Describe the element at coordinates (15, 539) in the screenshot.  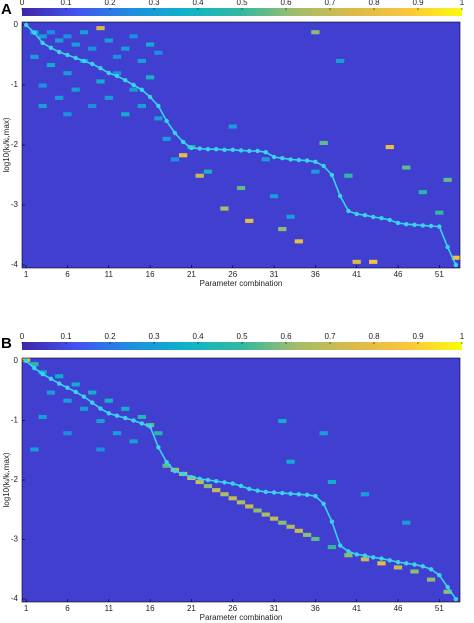
I see `y-tick-label: -3` at that location.